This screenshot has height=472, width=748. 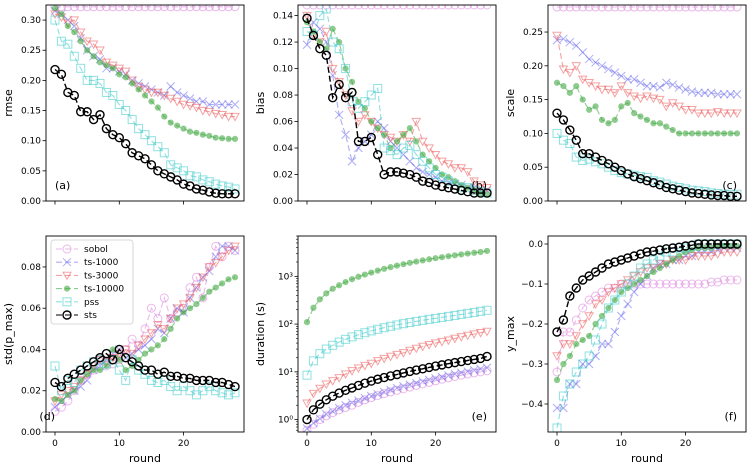 I want to click on y-tick-label: −0.4, so click(x=532, y=405).